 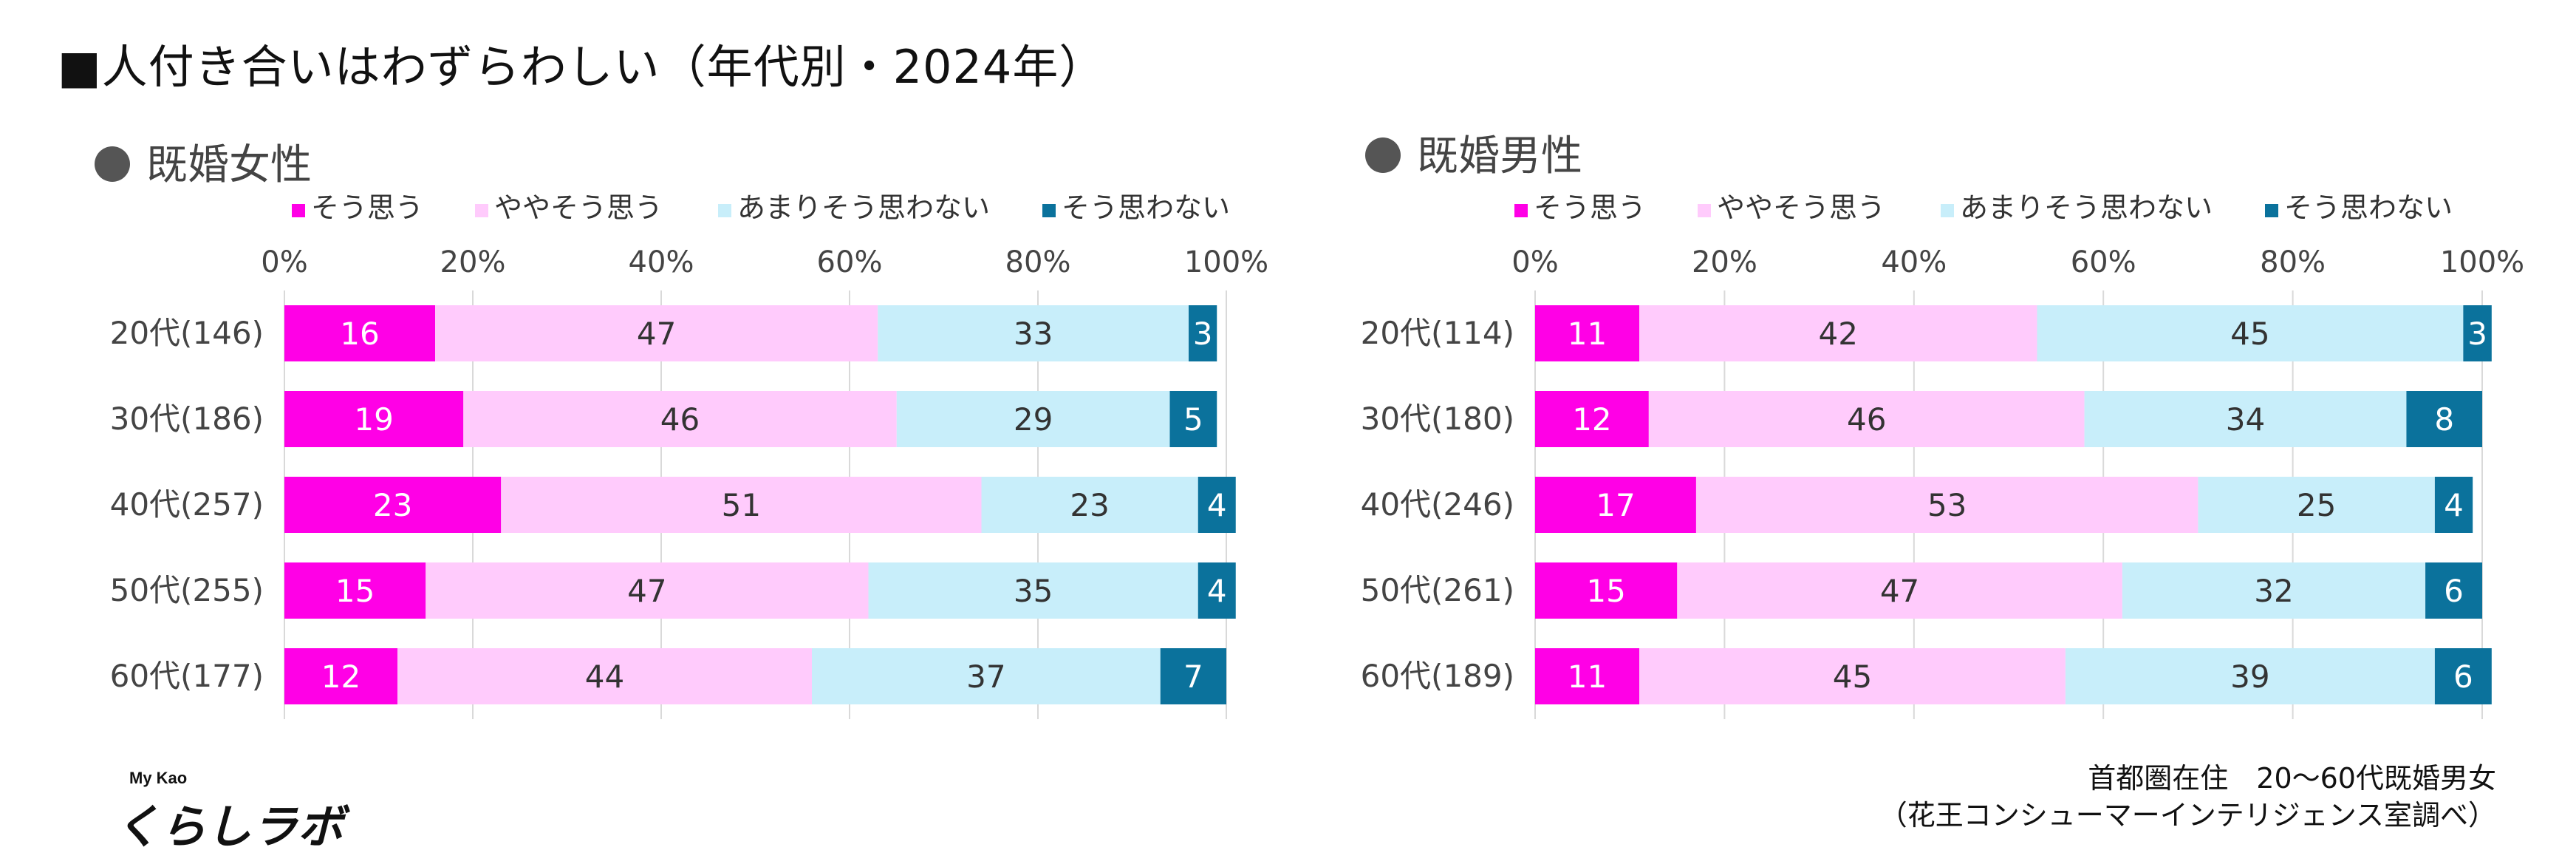 What do you see at coordinates (2293, 262) in the screenshot?
I see `x-tick-label-men-4: 80%` at bounding box center [2293, 262].